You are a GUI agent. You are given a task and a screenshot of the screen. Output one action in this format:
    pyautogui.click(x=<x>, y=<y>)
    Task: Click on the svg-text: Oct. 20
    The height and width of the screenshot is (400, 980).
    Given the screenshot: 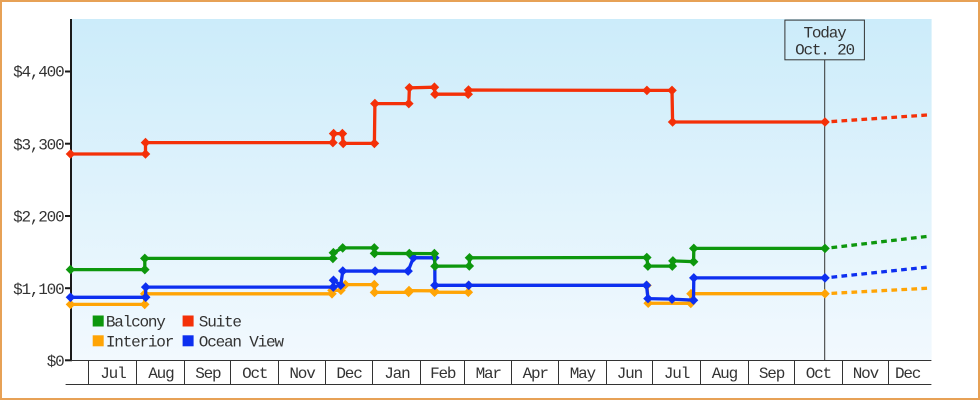 What is the action you would take?
    pyautogui.click(x=824, y=50)
    